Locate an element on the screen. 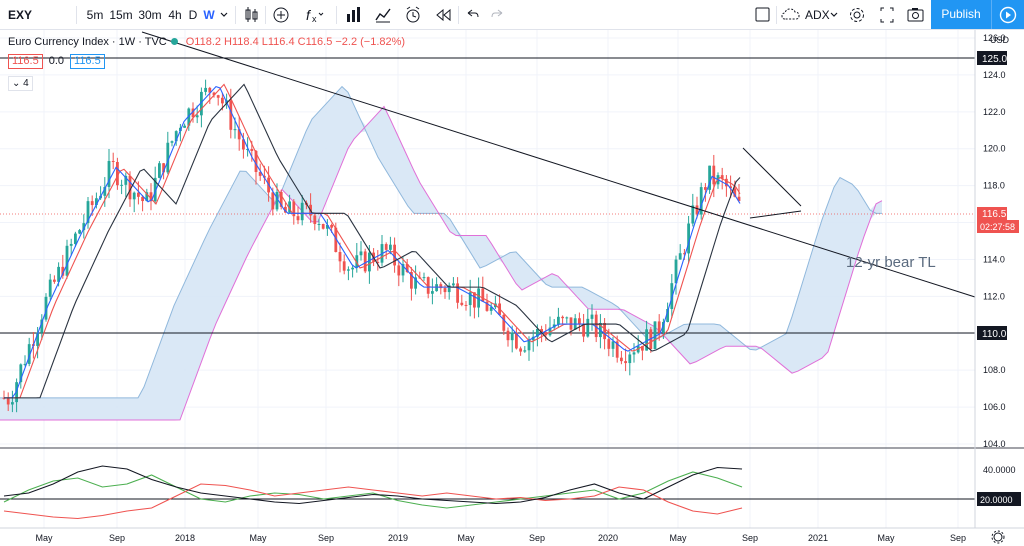 The image size is (1024, 546). axis-settings-button is located at coordinates (998, 537).